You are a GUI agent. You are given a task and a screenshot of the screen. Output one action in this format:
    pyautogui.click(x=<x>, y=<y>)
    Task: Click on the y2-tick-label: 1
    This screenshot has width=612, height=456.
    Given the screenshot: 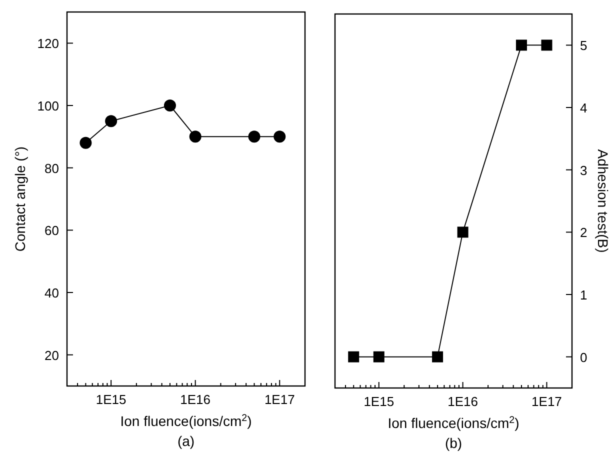 What is the action you would take?
    pyautogui.click(x=584, y=295)
    